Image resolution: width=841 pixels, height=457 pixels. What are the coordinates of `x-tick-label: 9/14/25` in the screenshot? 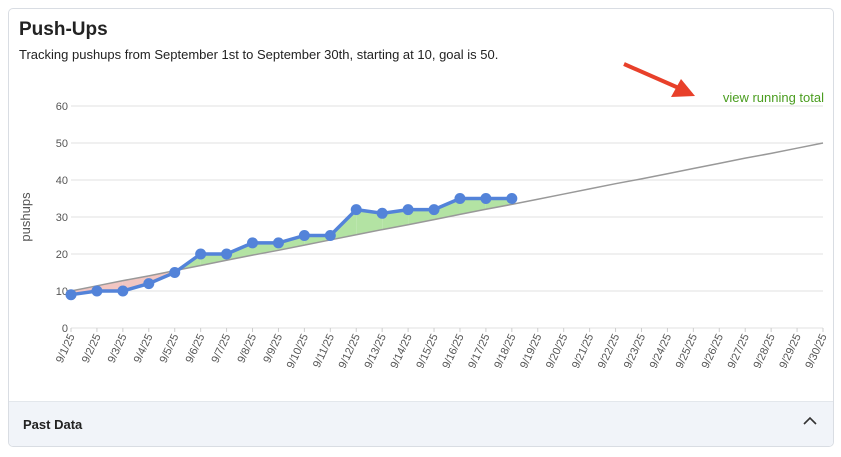 It's located at (401, 351).